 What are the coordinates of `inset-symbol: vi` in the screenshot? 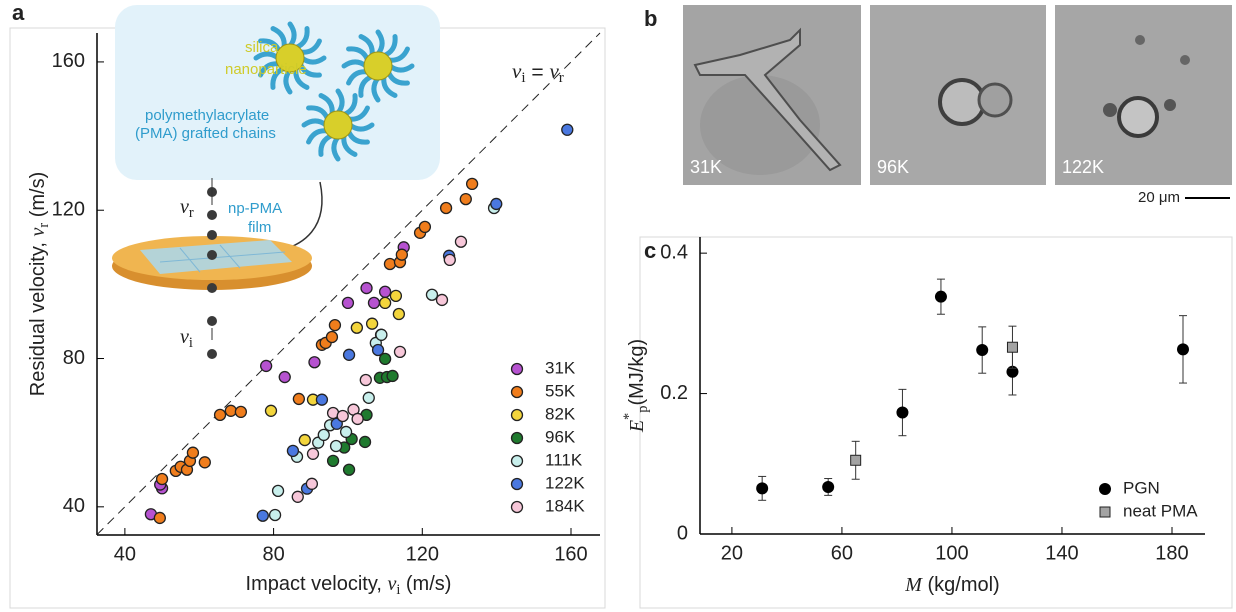 It's located at (186, 339).